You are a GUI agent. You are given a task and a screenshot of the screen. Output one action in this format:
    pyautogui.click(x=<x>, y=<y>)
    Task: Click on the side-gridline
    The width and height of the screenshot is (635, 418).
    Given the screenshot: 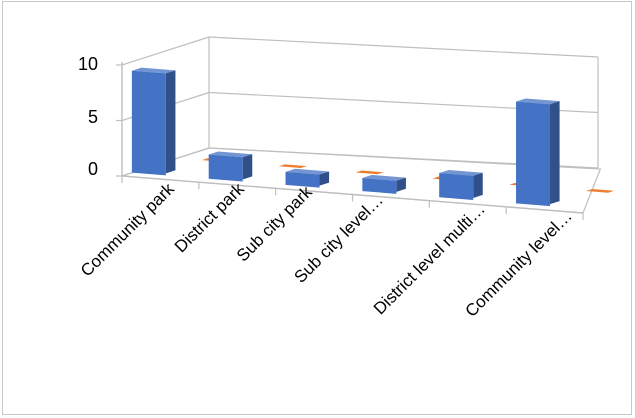 What is the action you would take?
    pyautogui.click(x=165, y=51)
    